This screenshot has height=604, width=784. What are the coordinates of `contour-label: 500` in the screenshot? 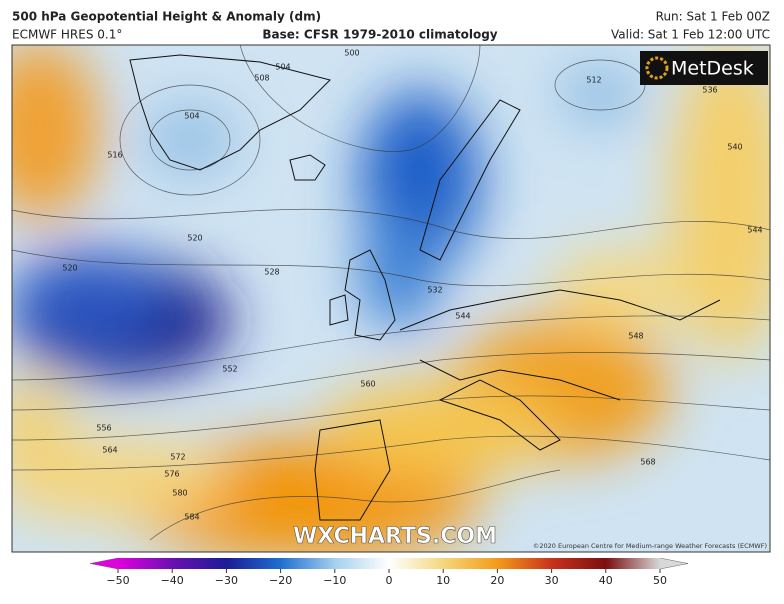 It's located at (351, 53).